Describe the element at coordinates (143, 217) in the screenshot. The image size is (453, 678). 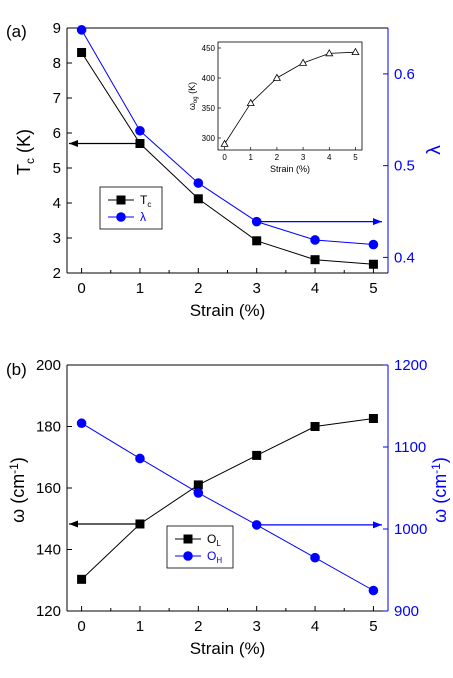
I see `panel-a-legend-label-1: λ` at that location.